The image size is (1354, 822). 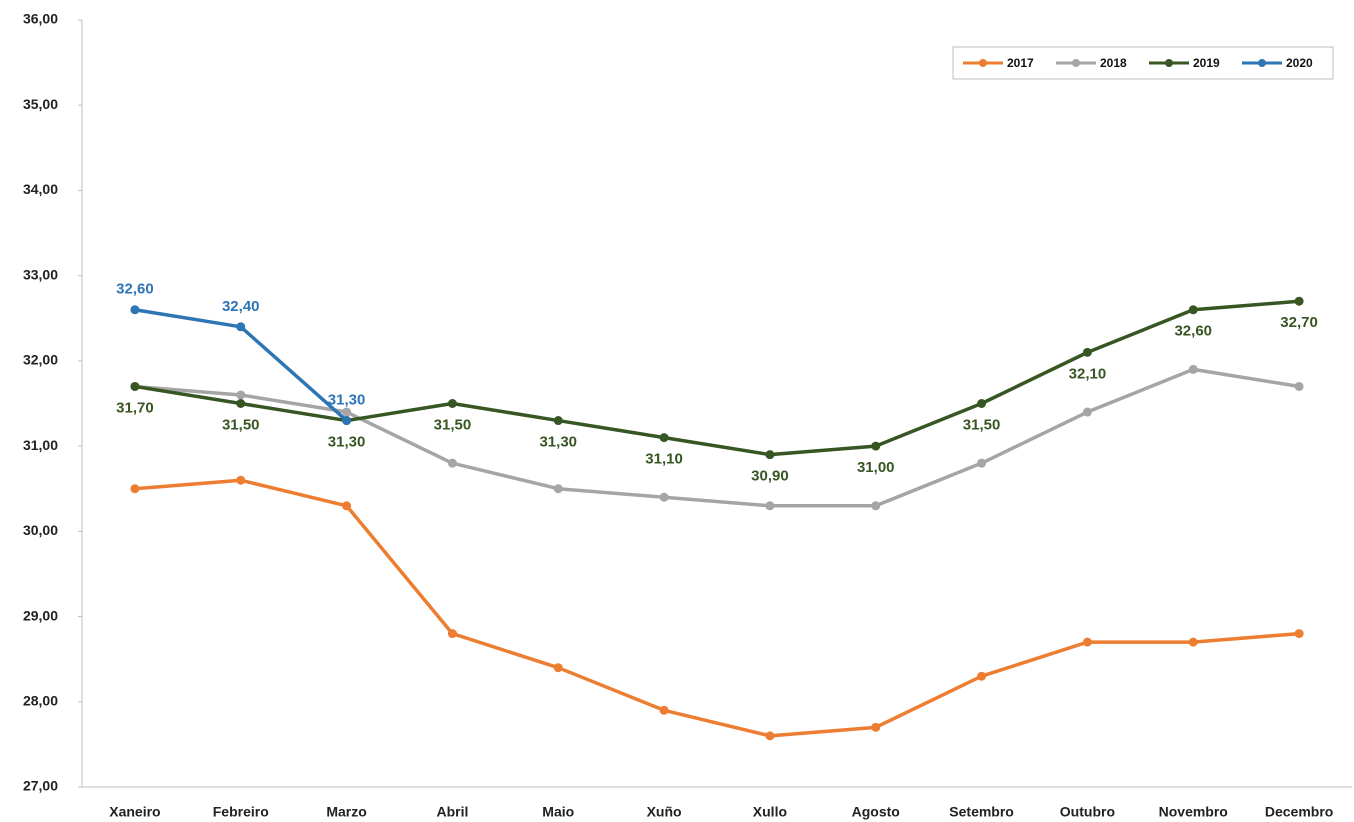 What do you see at coordinates (134, 812) in the screenshot?
I see `x-tick-label: Xaneiro` at bounding box center [134, 812].